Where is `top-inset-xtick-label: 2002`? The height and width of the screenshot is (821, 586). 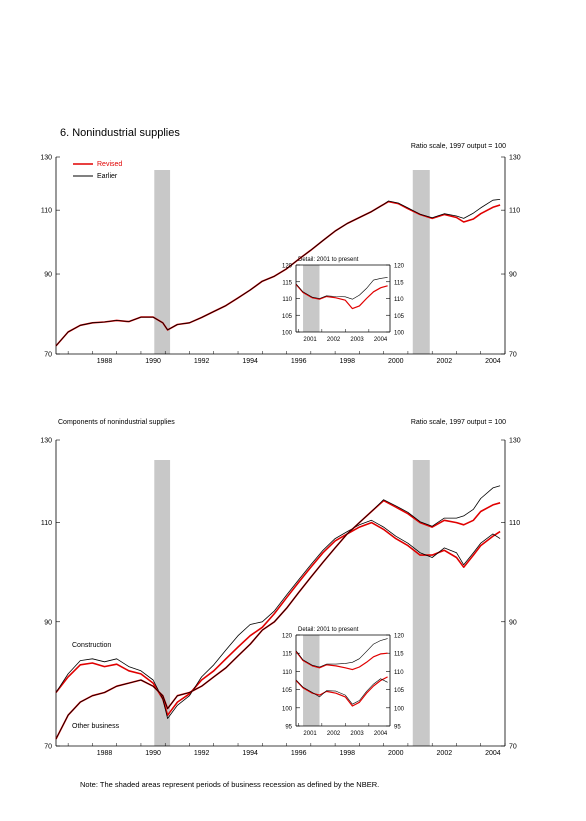
top-inset-xtick-label: 2002 is located at coordinates (334, 340).